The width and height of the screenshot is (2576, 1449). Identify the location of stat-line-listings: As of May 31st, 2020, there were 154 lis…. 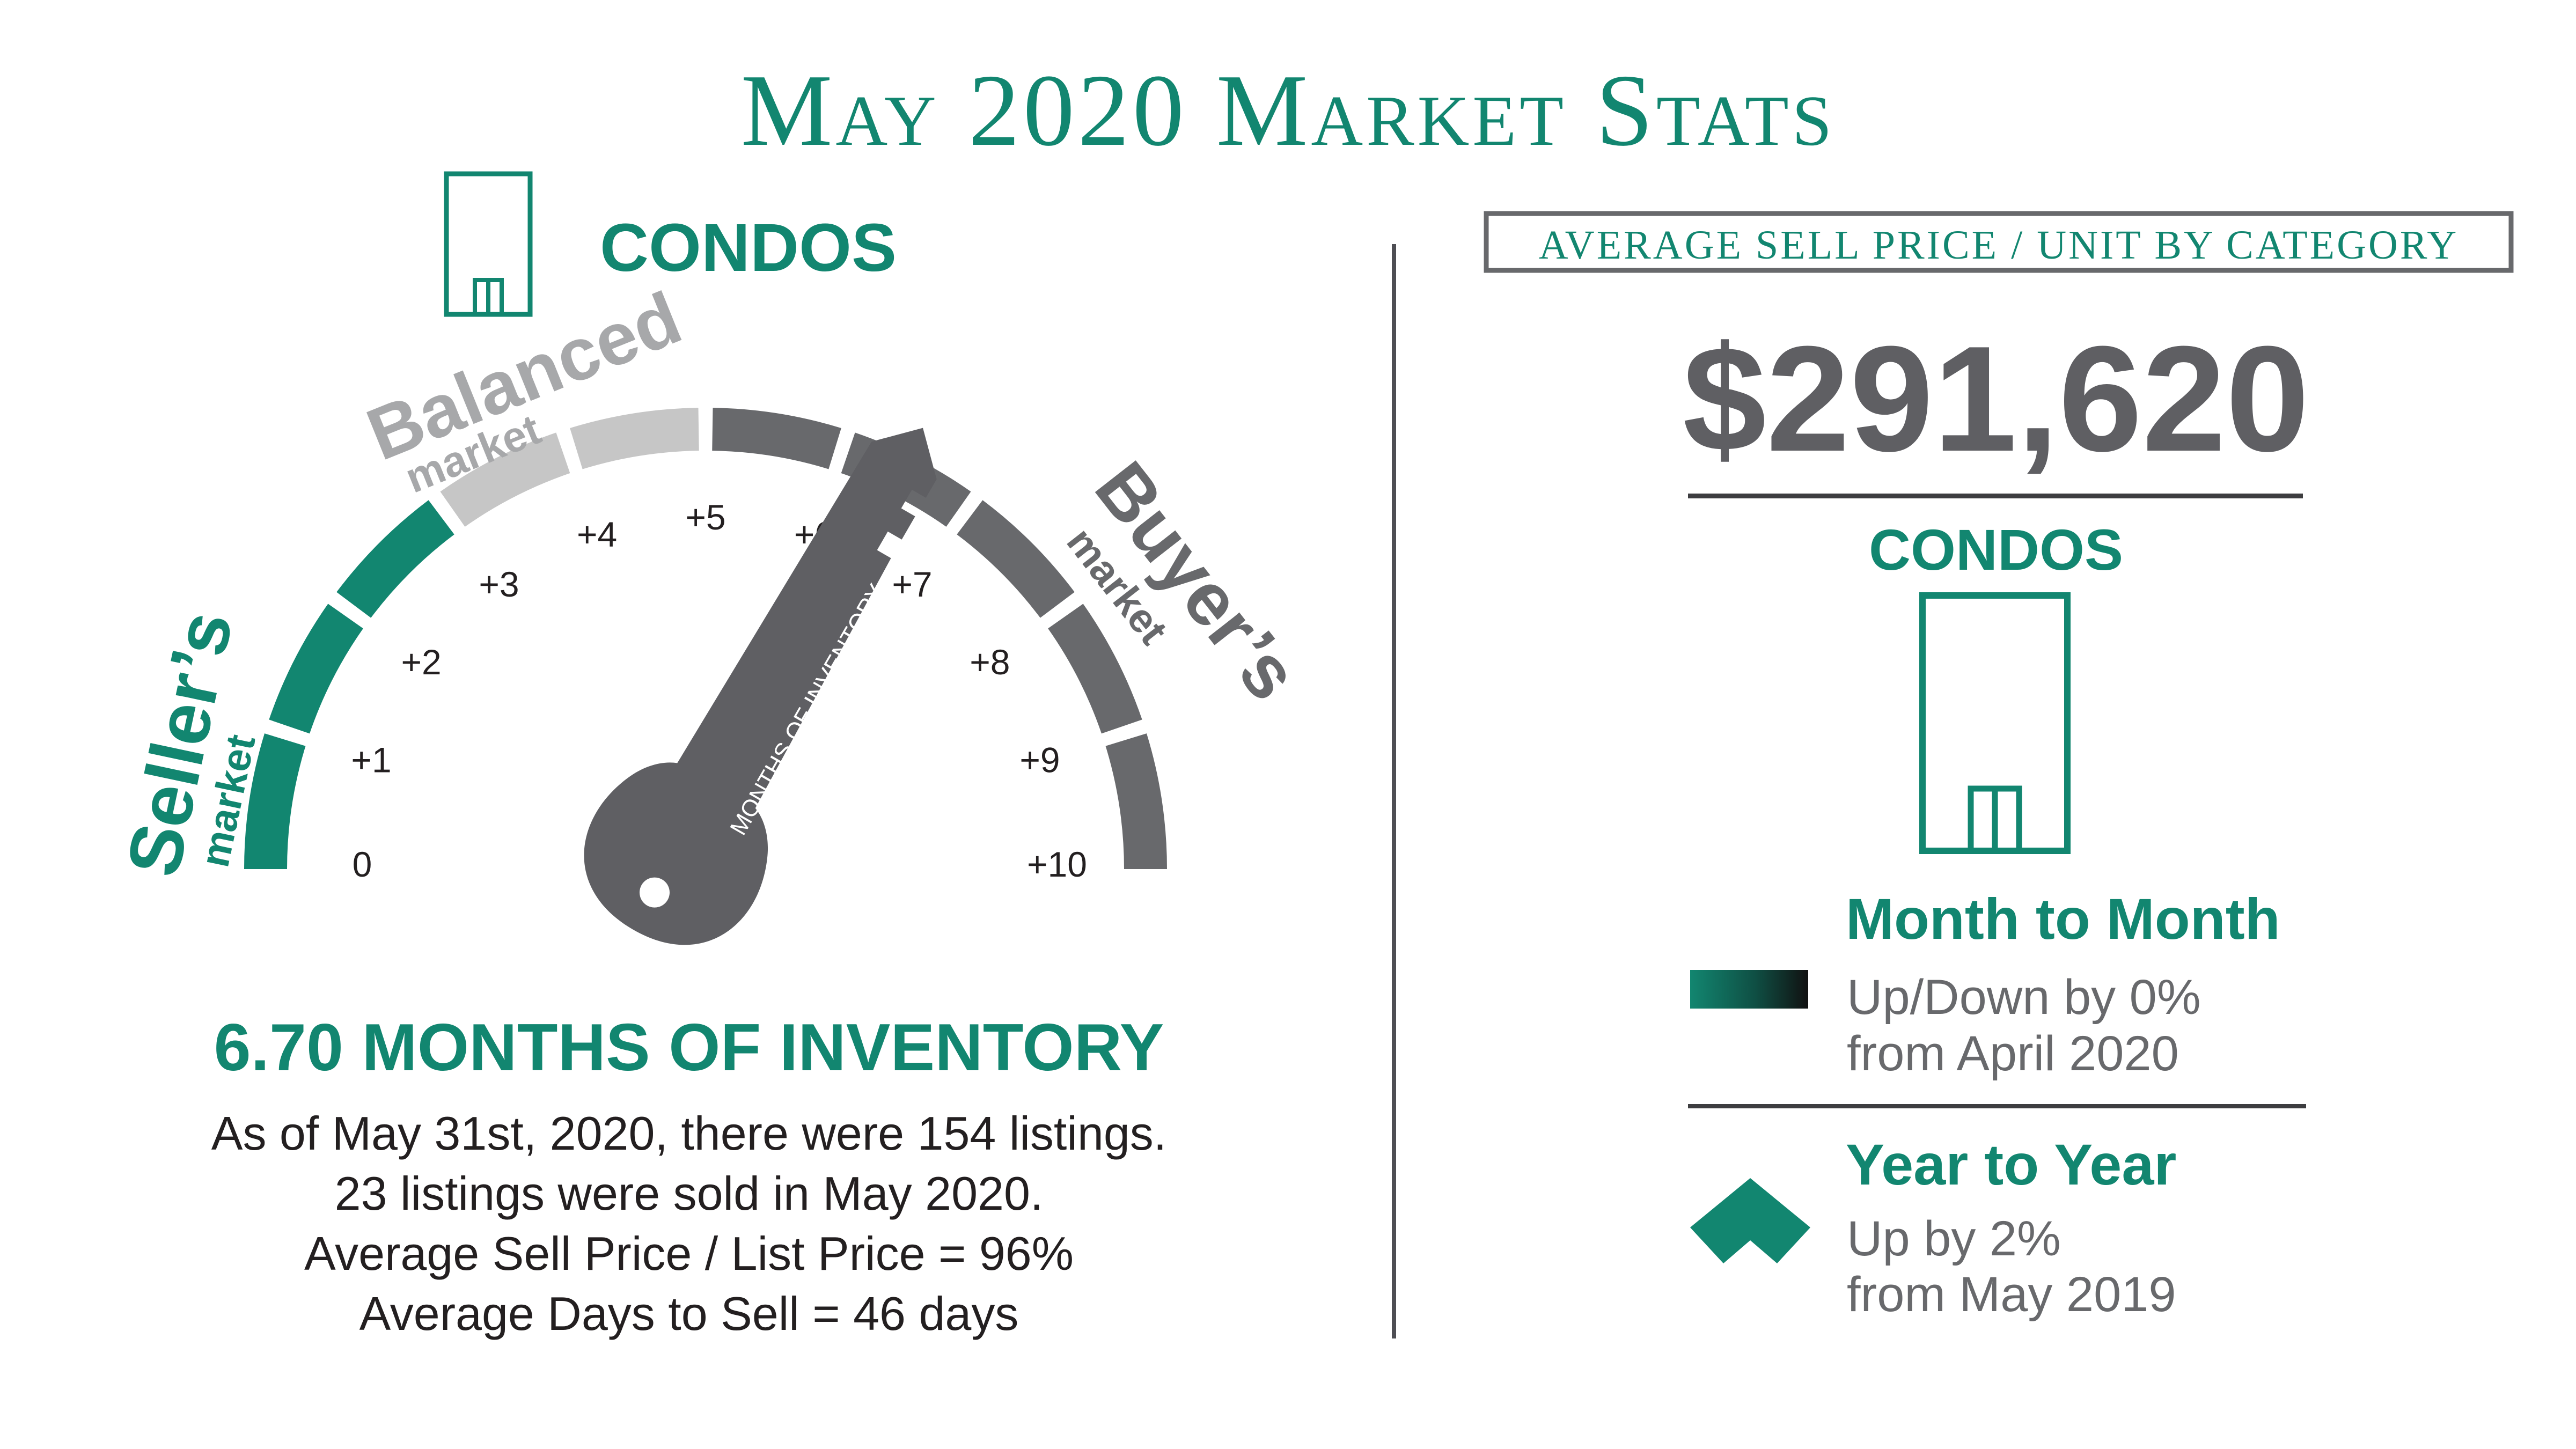
(689, 1133).